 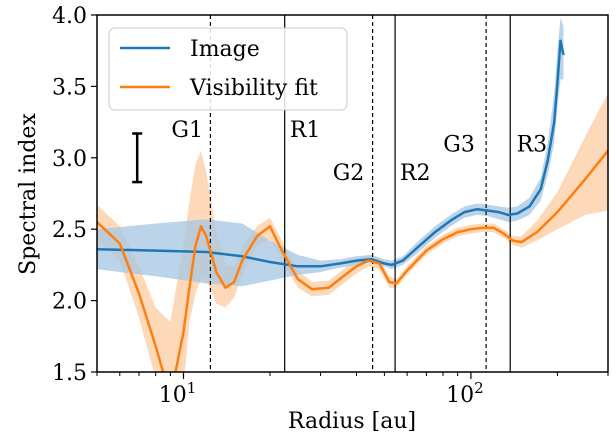 I want to click on error-bar, so click(x=137, y=158).